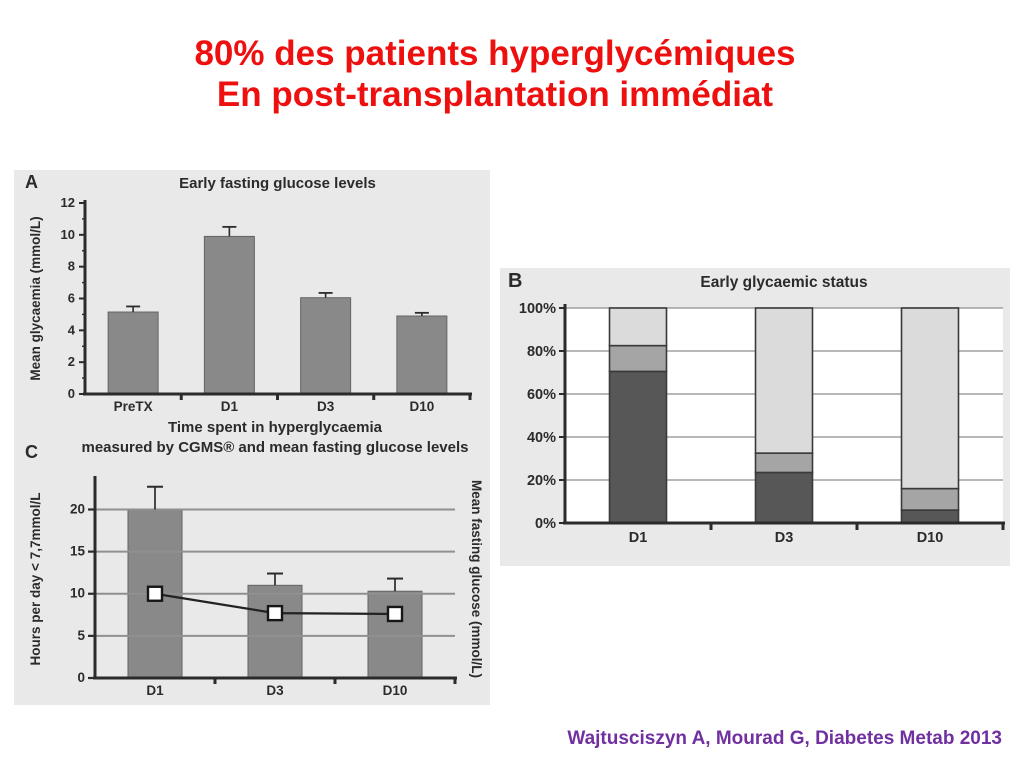  I want to click on panel-a-label: A, so click(31, 182).